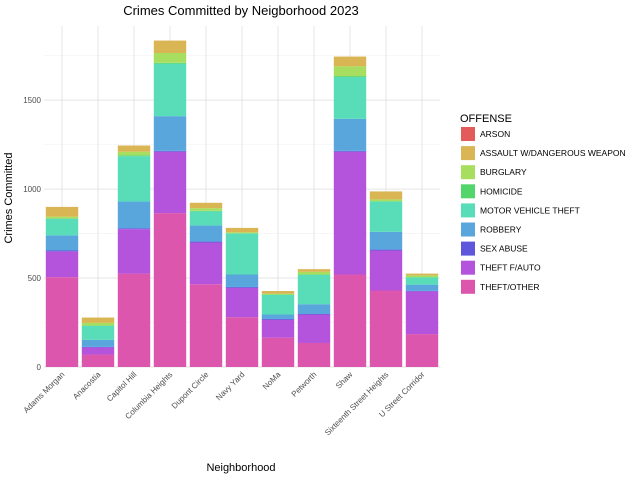 This screenshot has height=480, width=640. What do you see at coordinates (344, 380) in the screenshot?
I see `x-tick-label: Shaw` at bounding box center [344, 380].